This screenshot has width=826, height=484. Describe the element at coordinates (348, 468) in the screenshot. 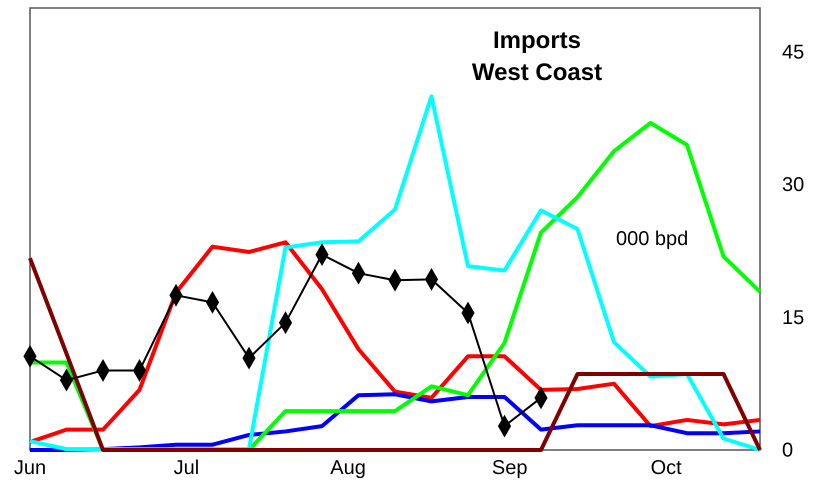

I see `x-tick-label: Aug` at that location.